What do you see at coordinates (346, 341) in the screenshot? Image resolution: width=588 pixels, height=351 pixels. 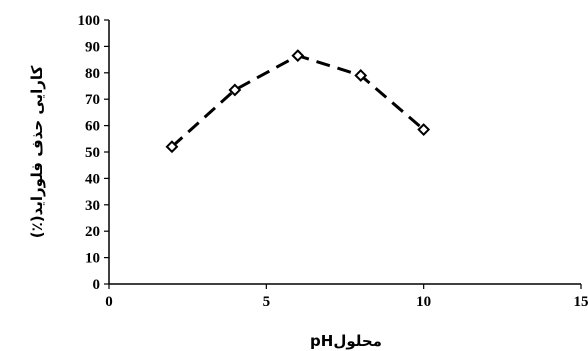 I see `x-axis-label: محلولpH` at bounding box center [346, 341].